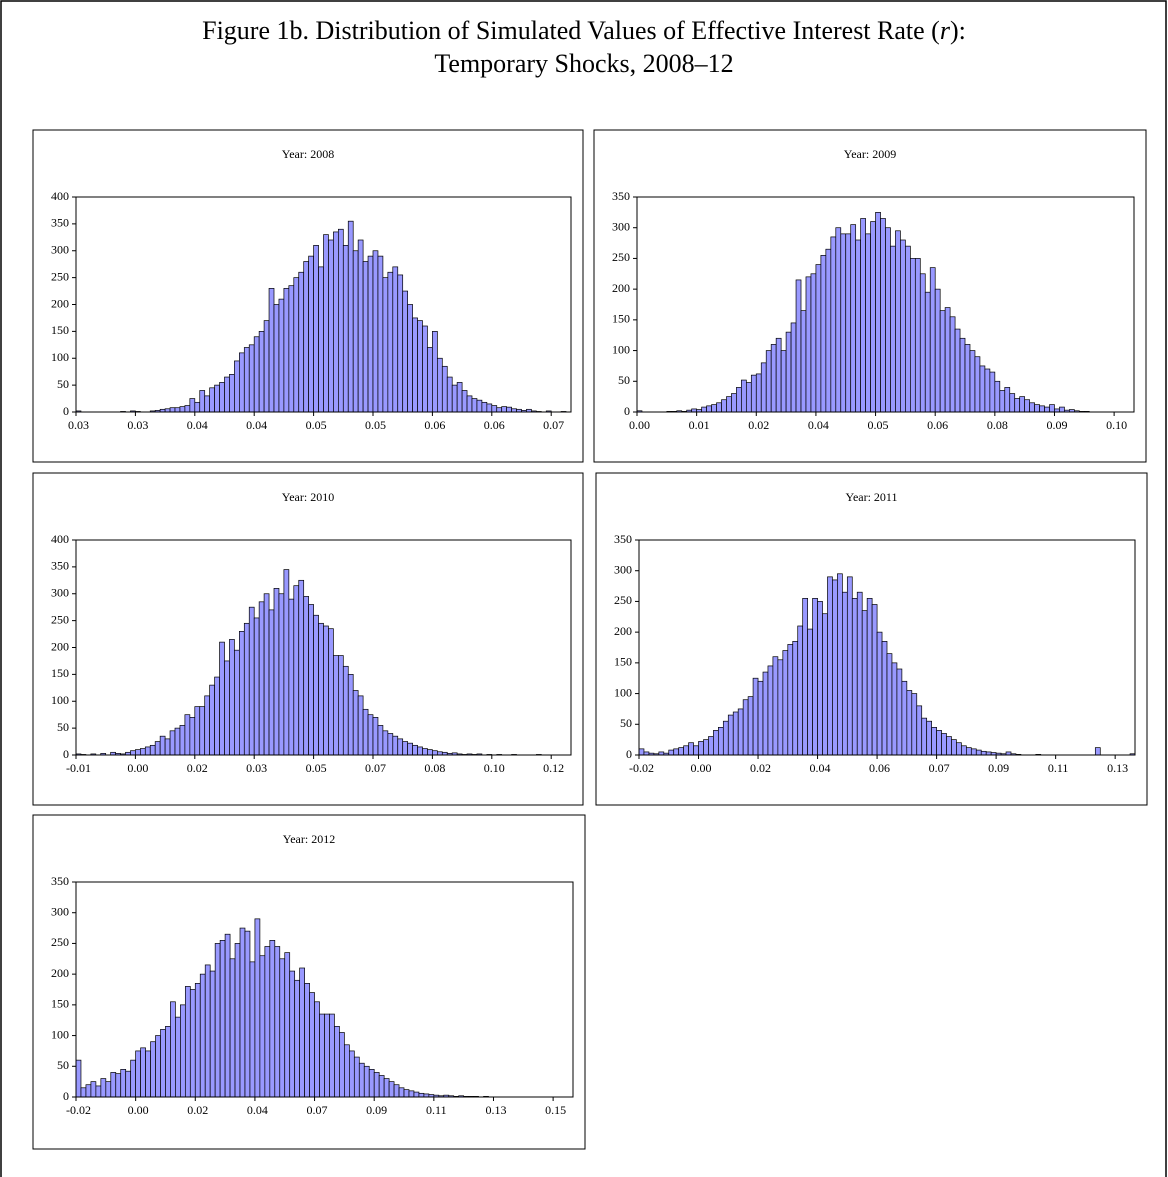 The width and height of the screenshot is (1168, 1177). Describe the element at coordinates (583, 63) in the screenshot. I see `figure-title-line2: Temporary Shocks, 2008–12` at that location.